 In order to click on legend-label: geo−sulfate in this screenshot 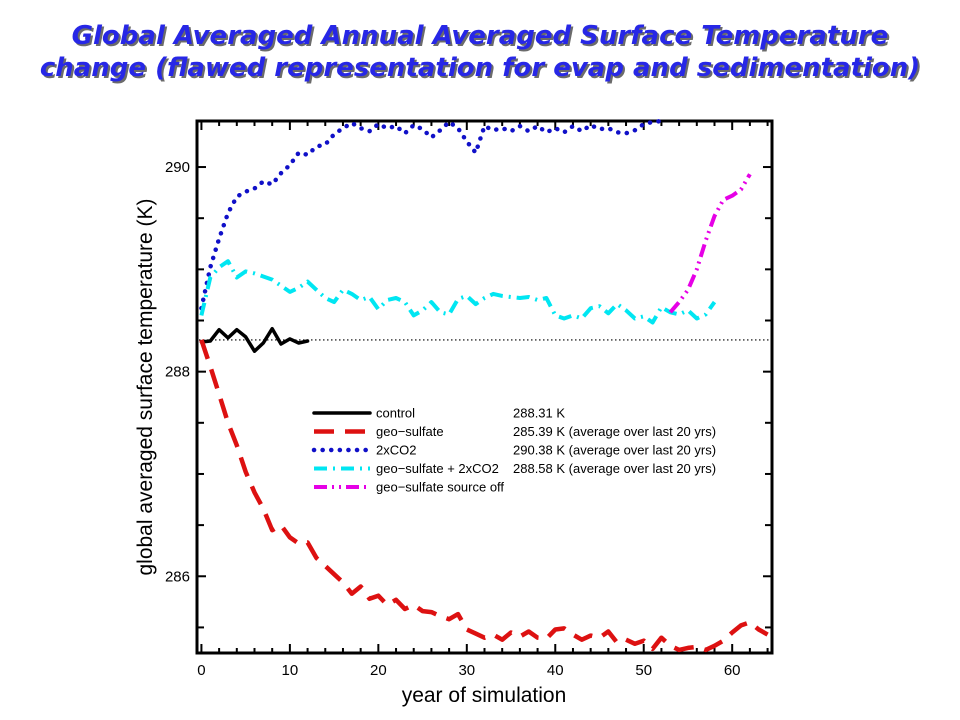, I will do `click(410, 431)`.